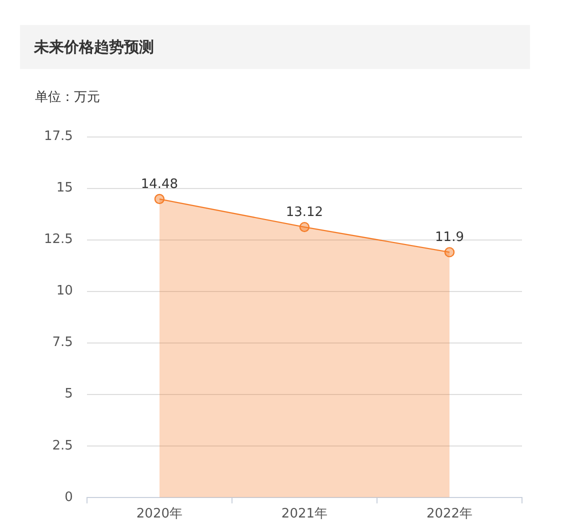 The width and height of the screenshot is (577, 531). Describe the element at coordinates (58, 136) in the screenshot. I see `y-tick-label: 17.5` at that location.